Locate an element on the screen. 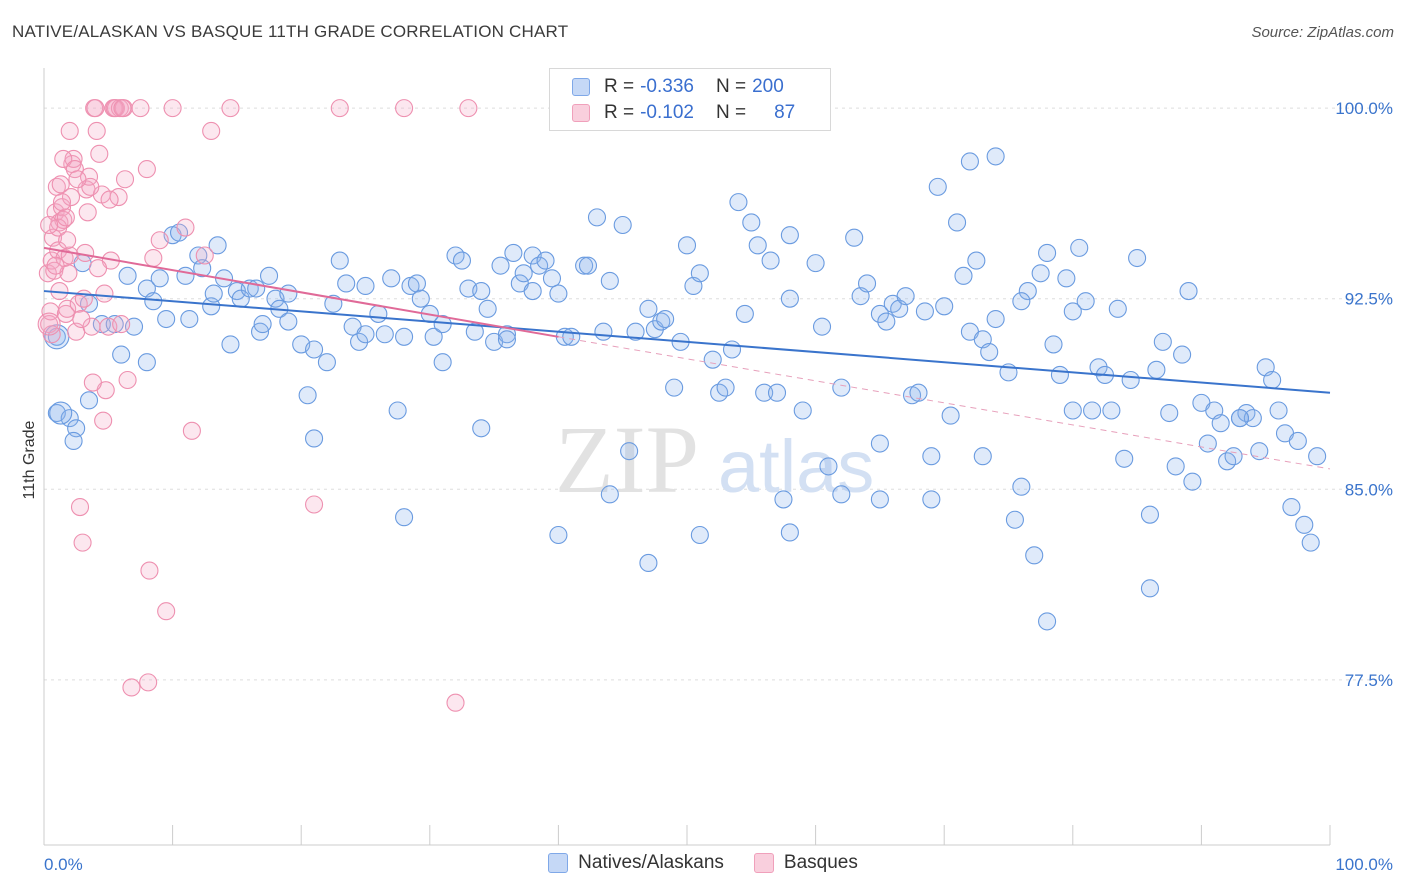 This screenshot has width=1406, height=892. legend-item-natives: Natives/Alaskans is located at coordinates (636, 863).